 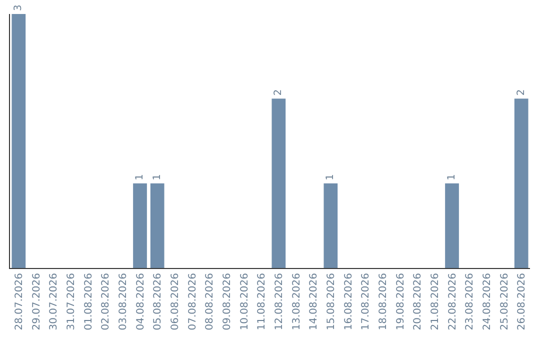 I want to click on x-tick-label: 11.08.2026, so click(x=262, y=301).